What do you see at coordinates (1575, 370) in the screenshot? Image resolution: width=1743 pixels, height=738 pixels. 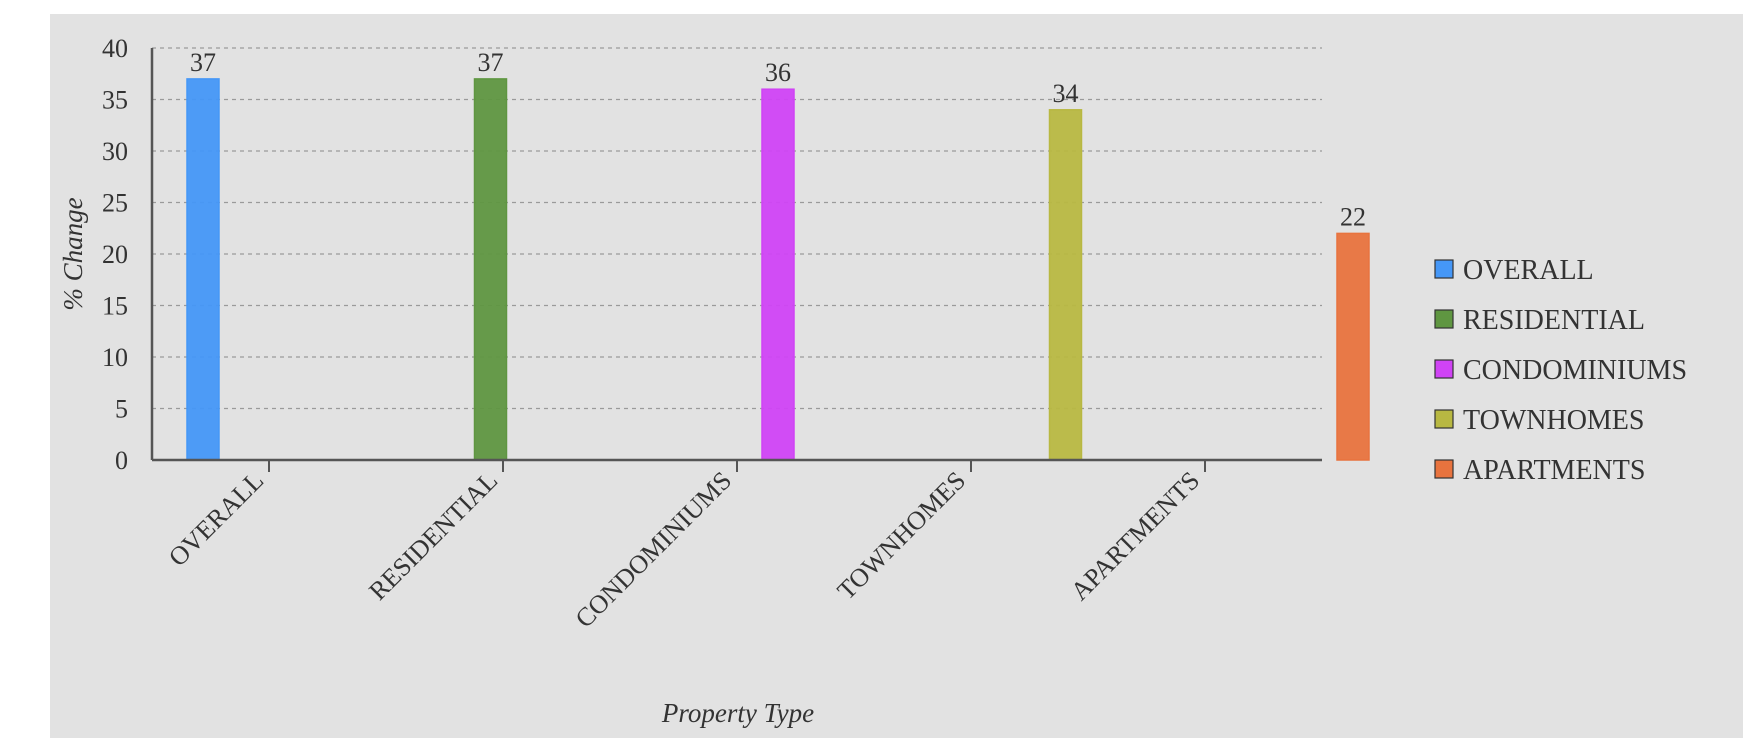 I see `legend-label: CONDOMINIUMS` at bounding box center [1575, 370].